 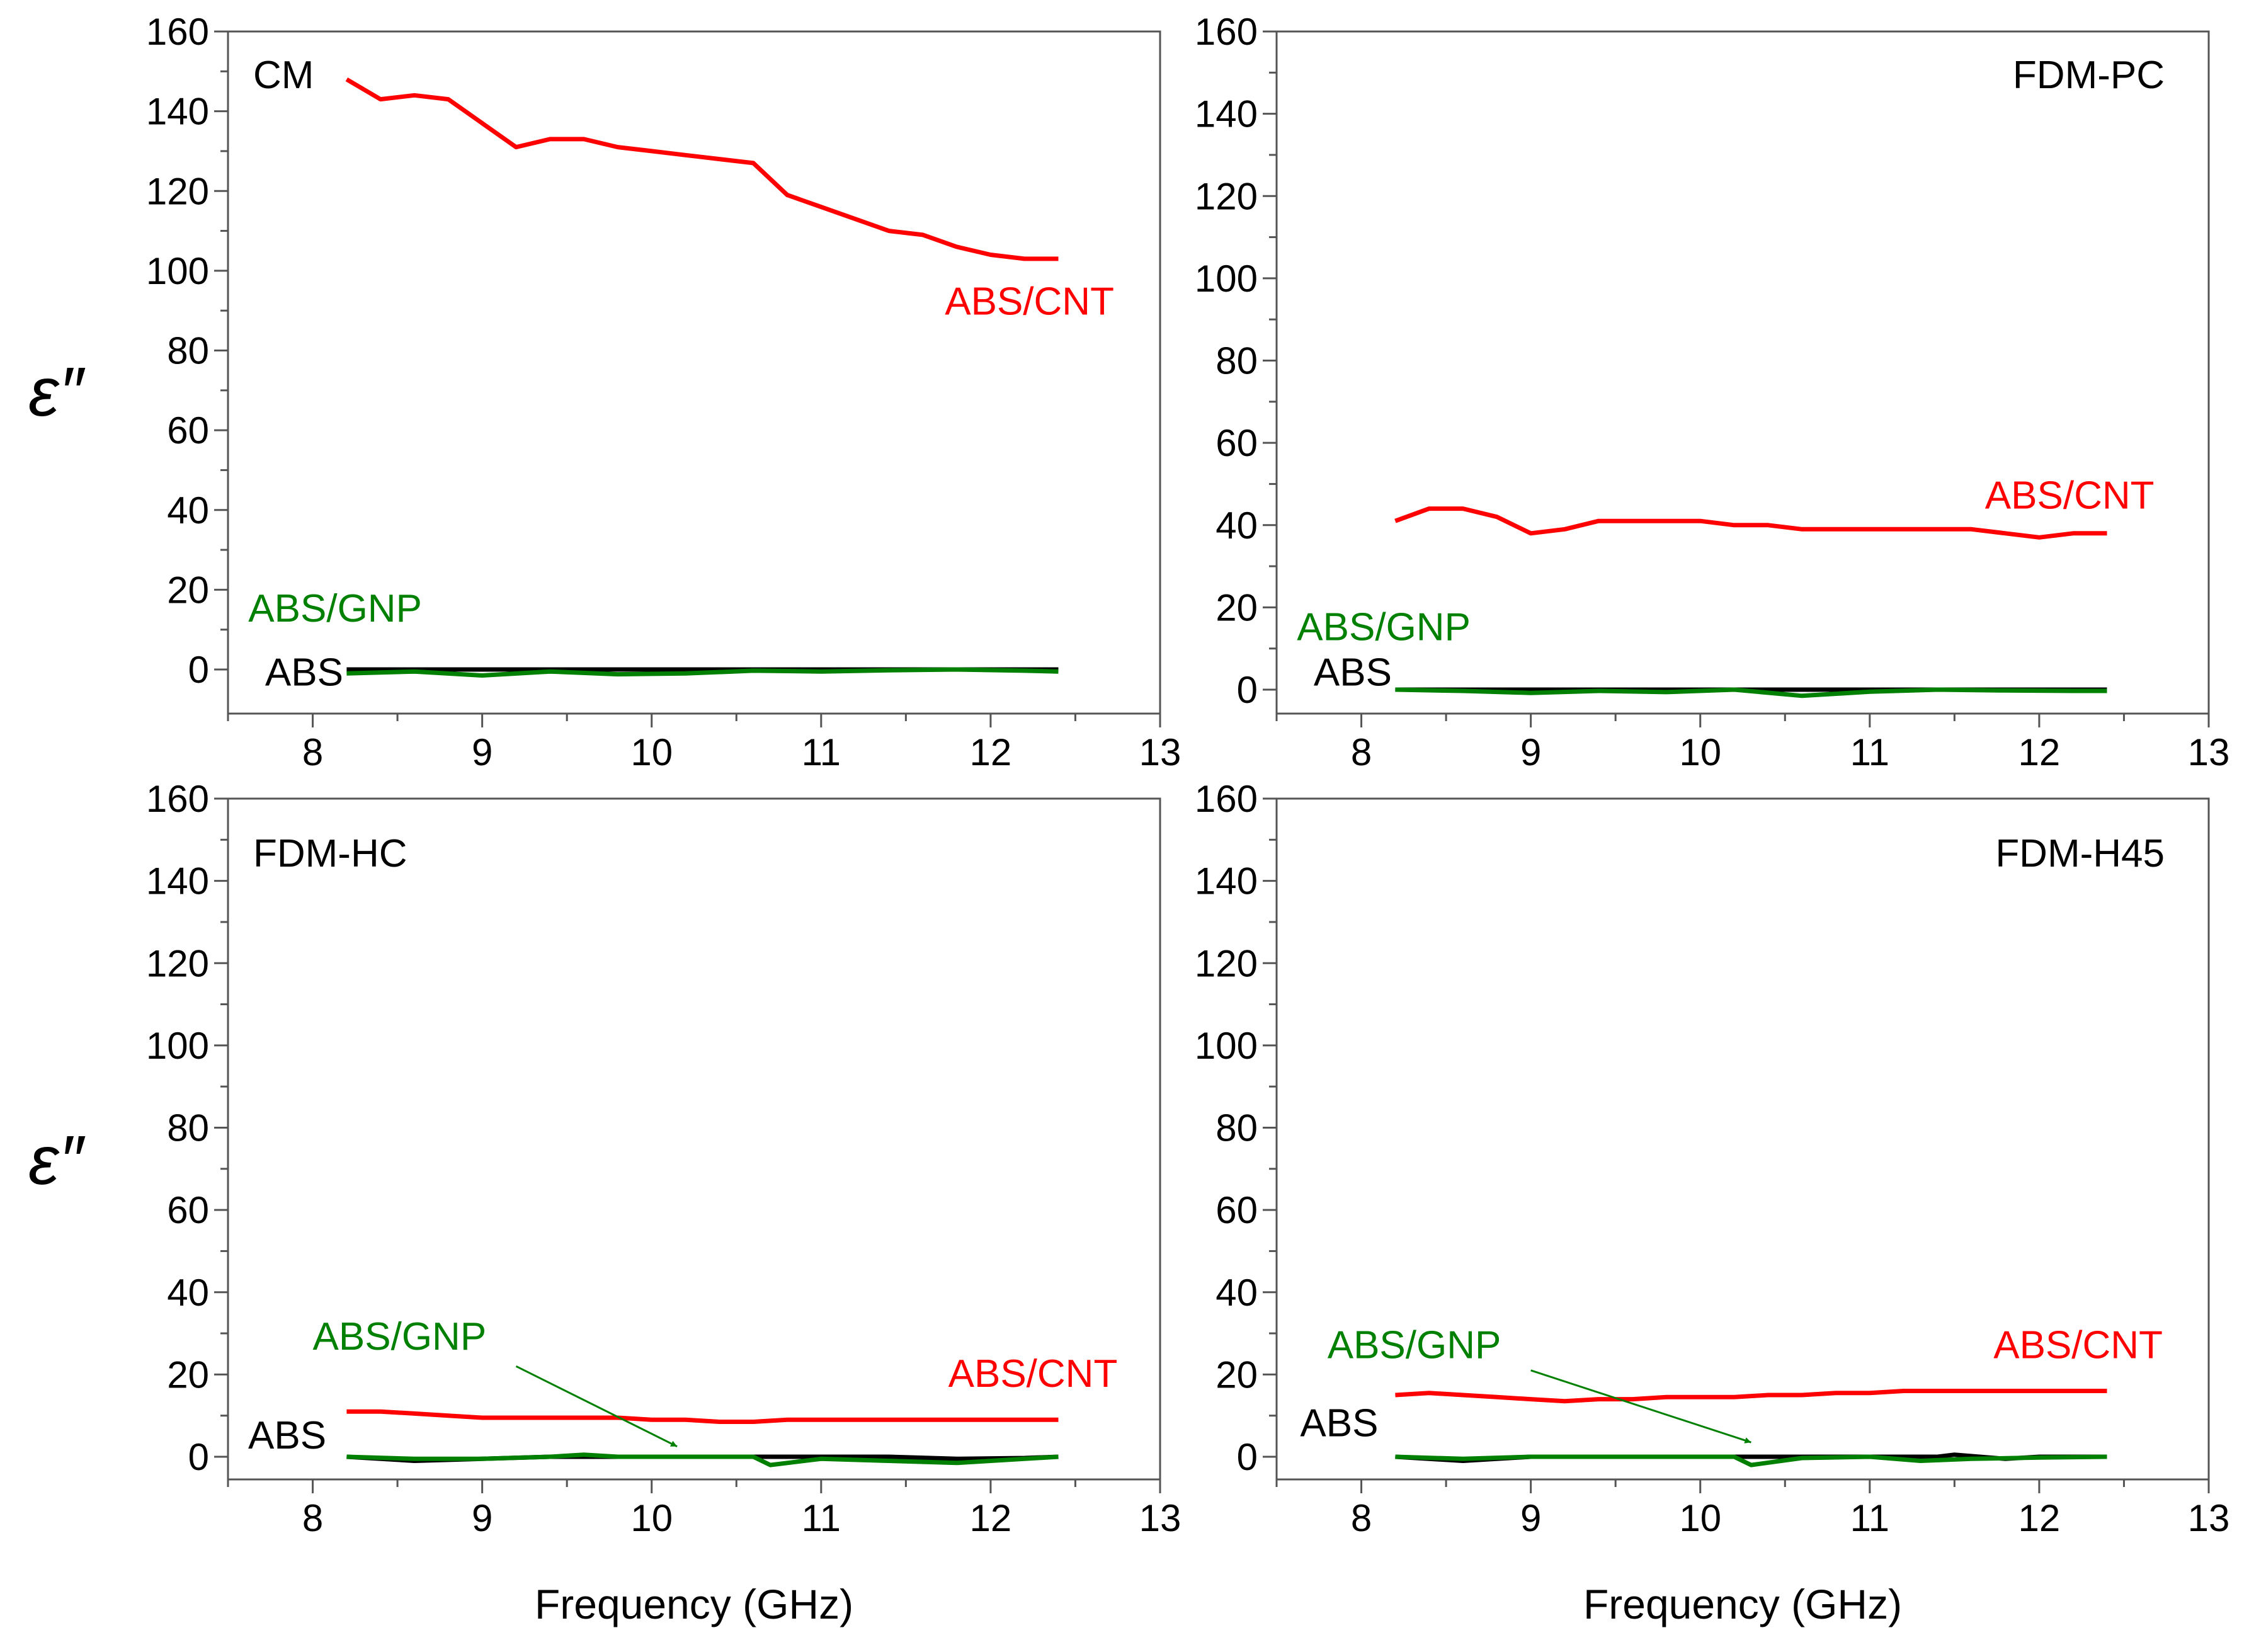 What do you see at coordinates (2080, 854) in the screenshot?
I see `panel-label: FDM-H45` at bounding box center [2080, 854].